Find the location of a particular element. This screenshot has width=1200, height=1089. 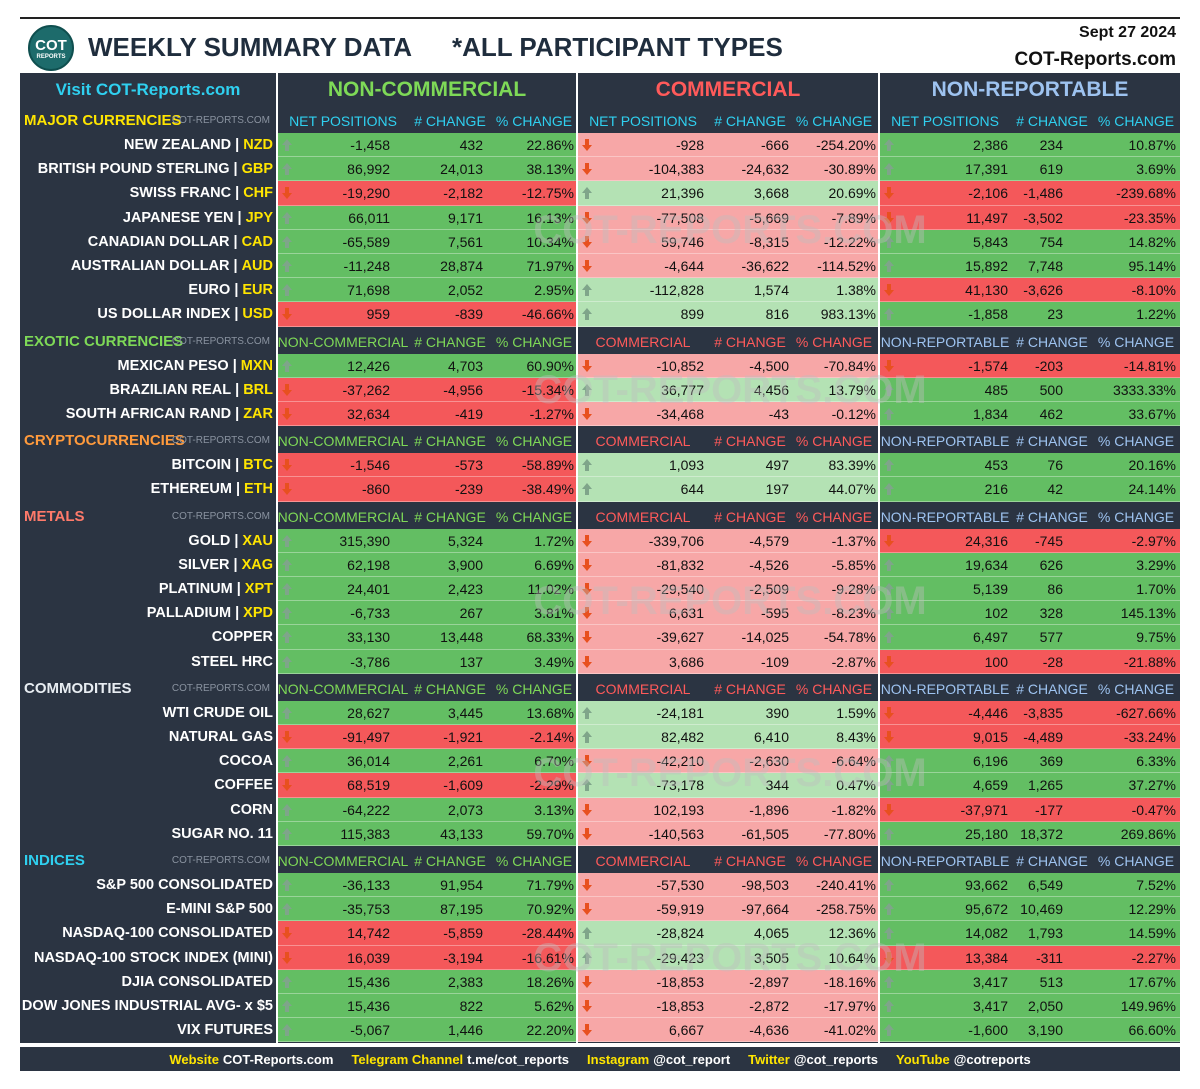

value: 13.68% is located at coordinates (550, 712).